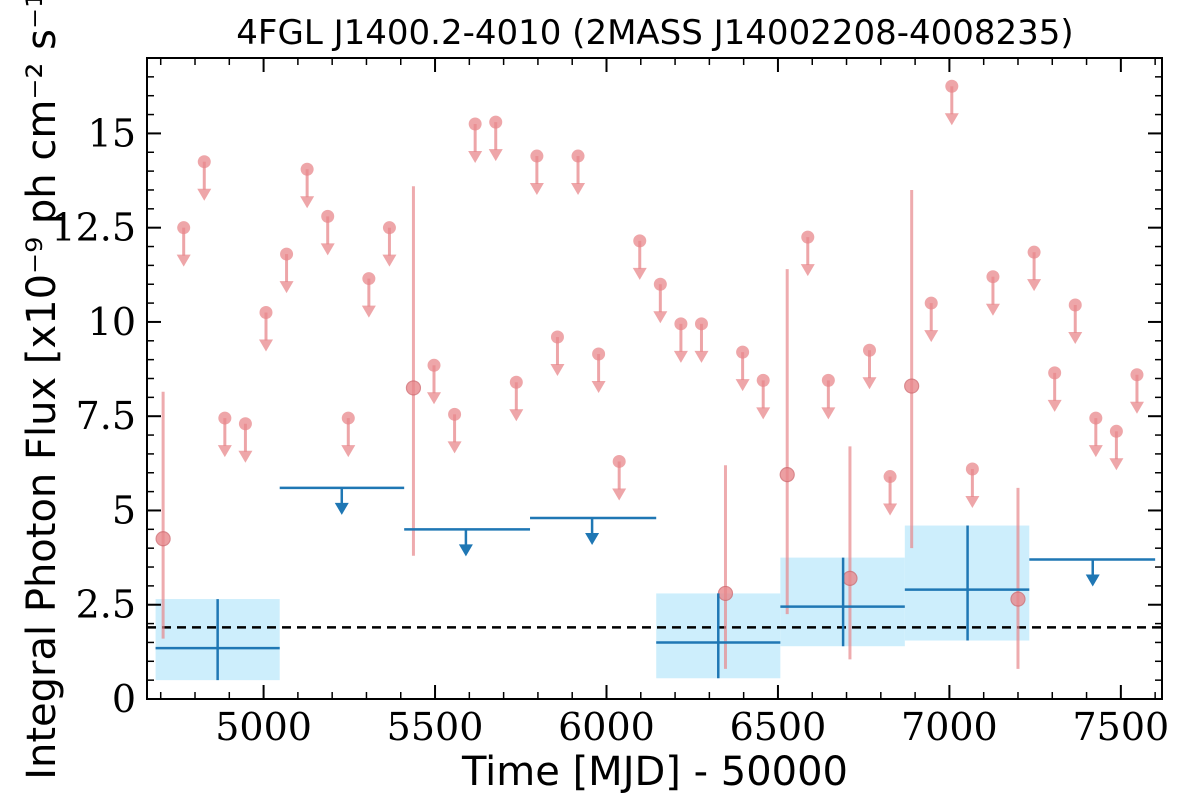  What do you see at coordinates (263, 727) in the screenshot?
I see `x-tick-label: 5000` at bounding box center [263, 727].